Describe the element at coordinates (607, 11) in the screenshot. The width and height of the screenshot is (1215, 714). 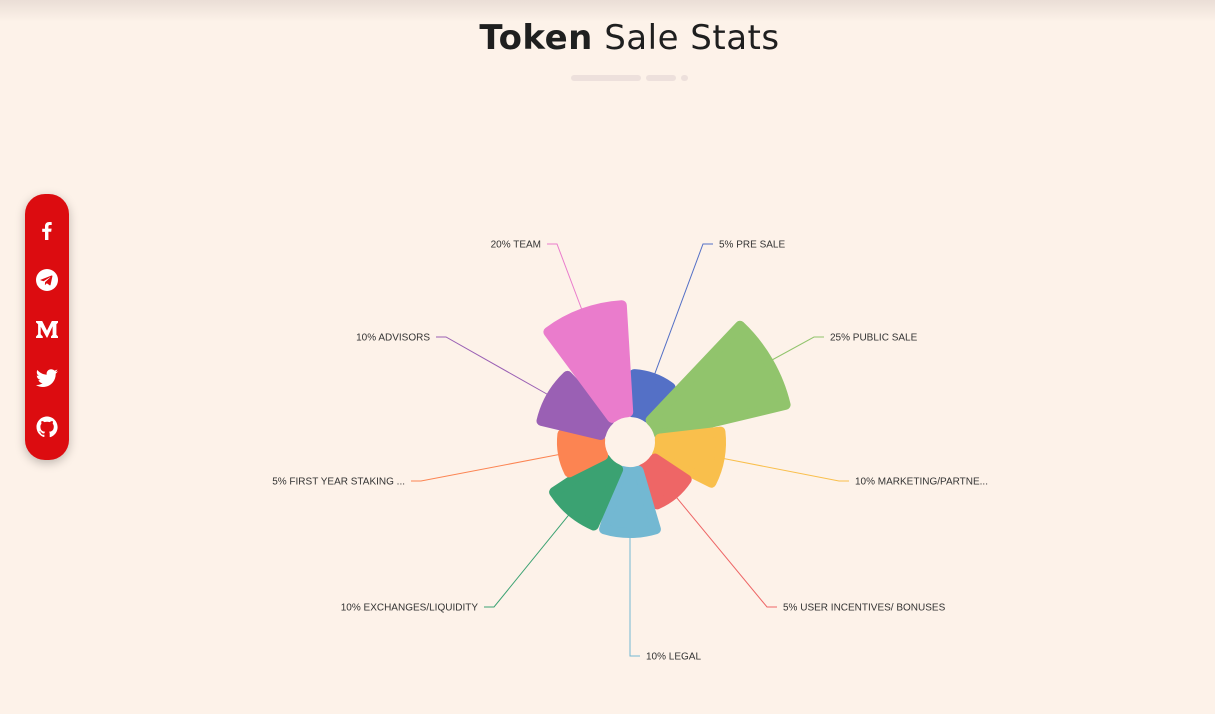
I see `header-shadow` at that location.